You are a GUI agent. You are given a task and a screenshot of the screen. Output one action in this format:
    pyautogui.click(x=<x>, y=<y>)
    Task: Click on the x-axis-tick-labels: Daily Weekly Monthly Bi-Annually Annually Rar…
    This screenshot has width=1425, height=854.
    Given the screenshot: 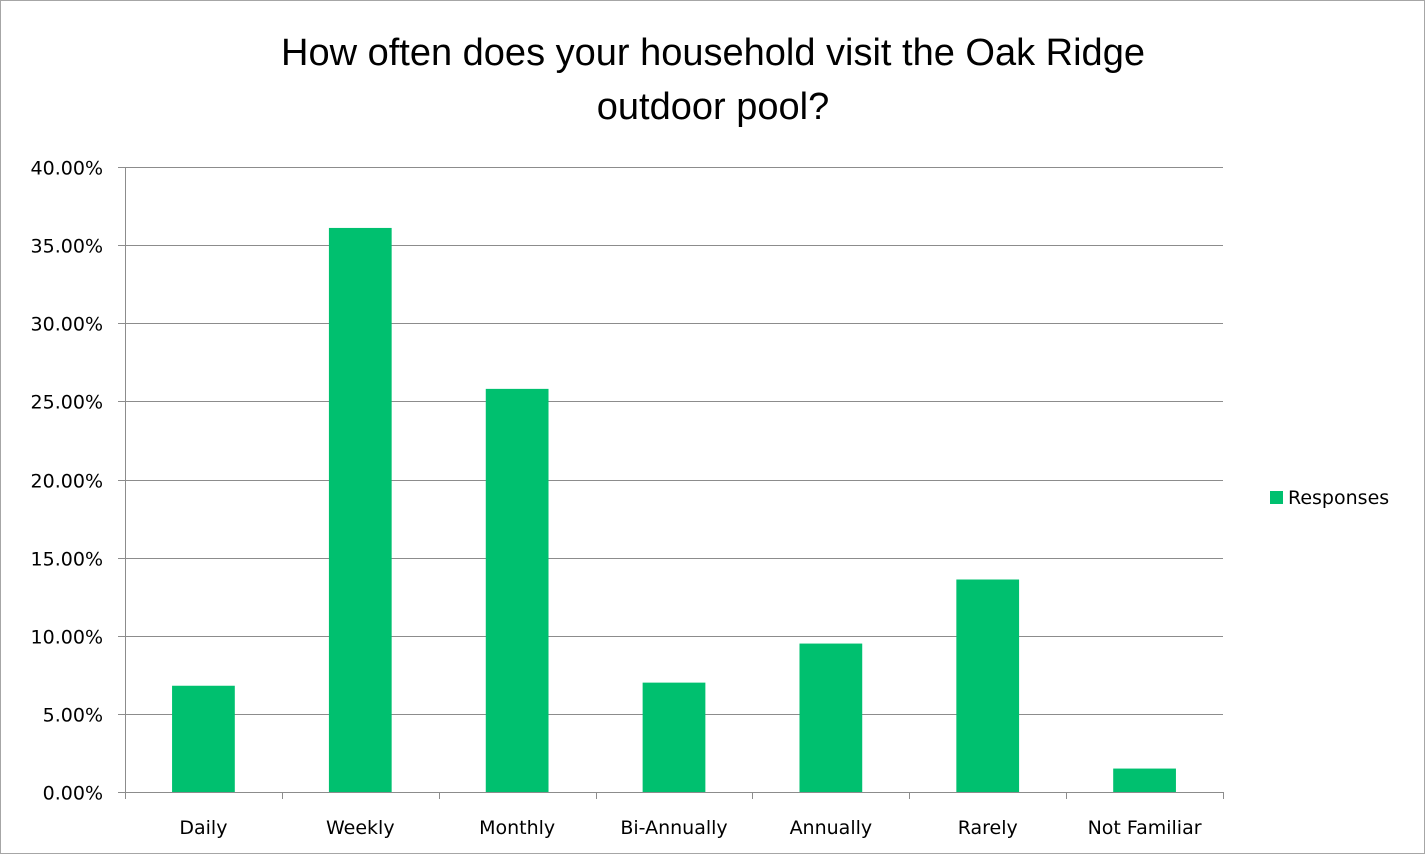 What is the action you would take?
    pyautogui.click(x=690, y=828)
    